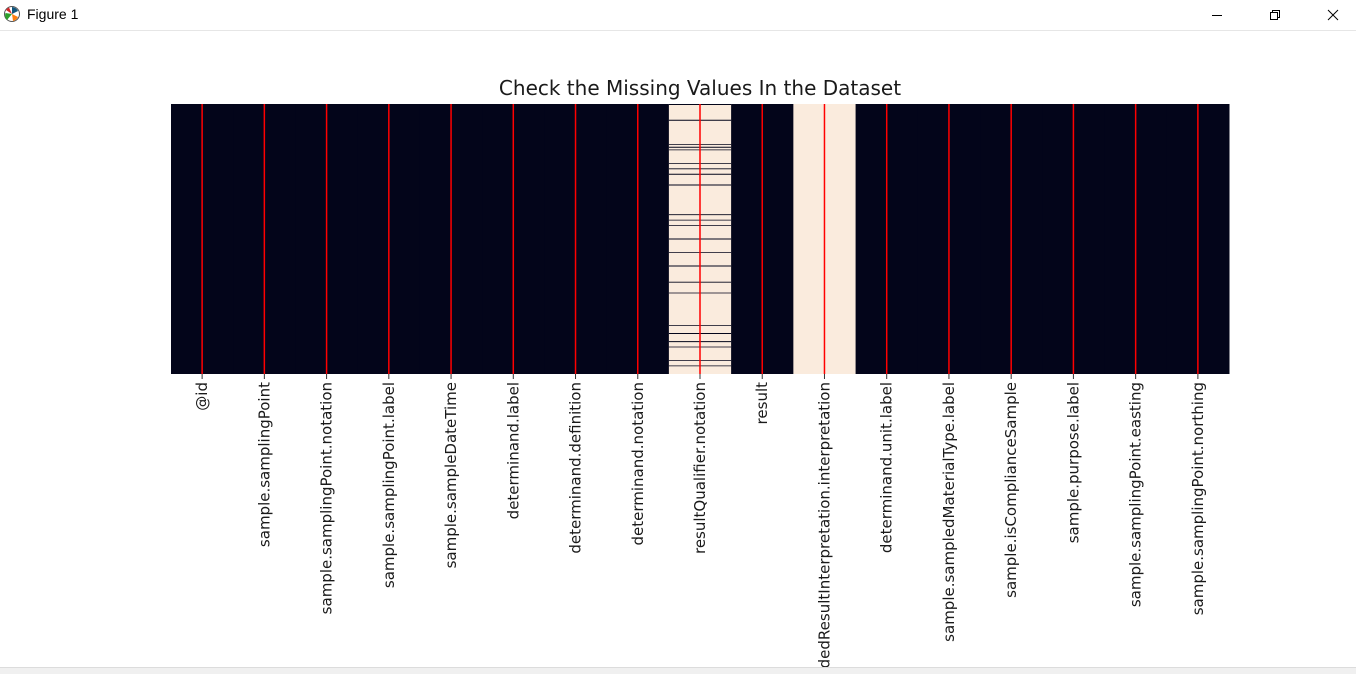 This screenshot has width=1356, height=674. I want to click on x-tick-label: sample.samplingPoint, so click(264, 464).